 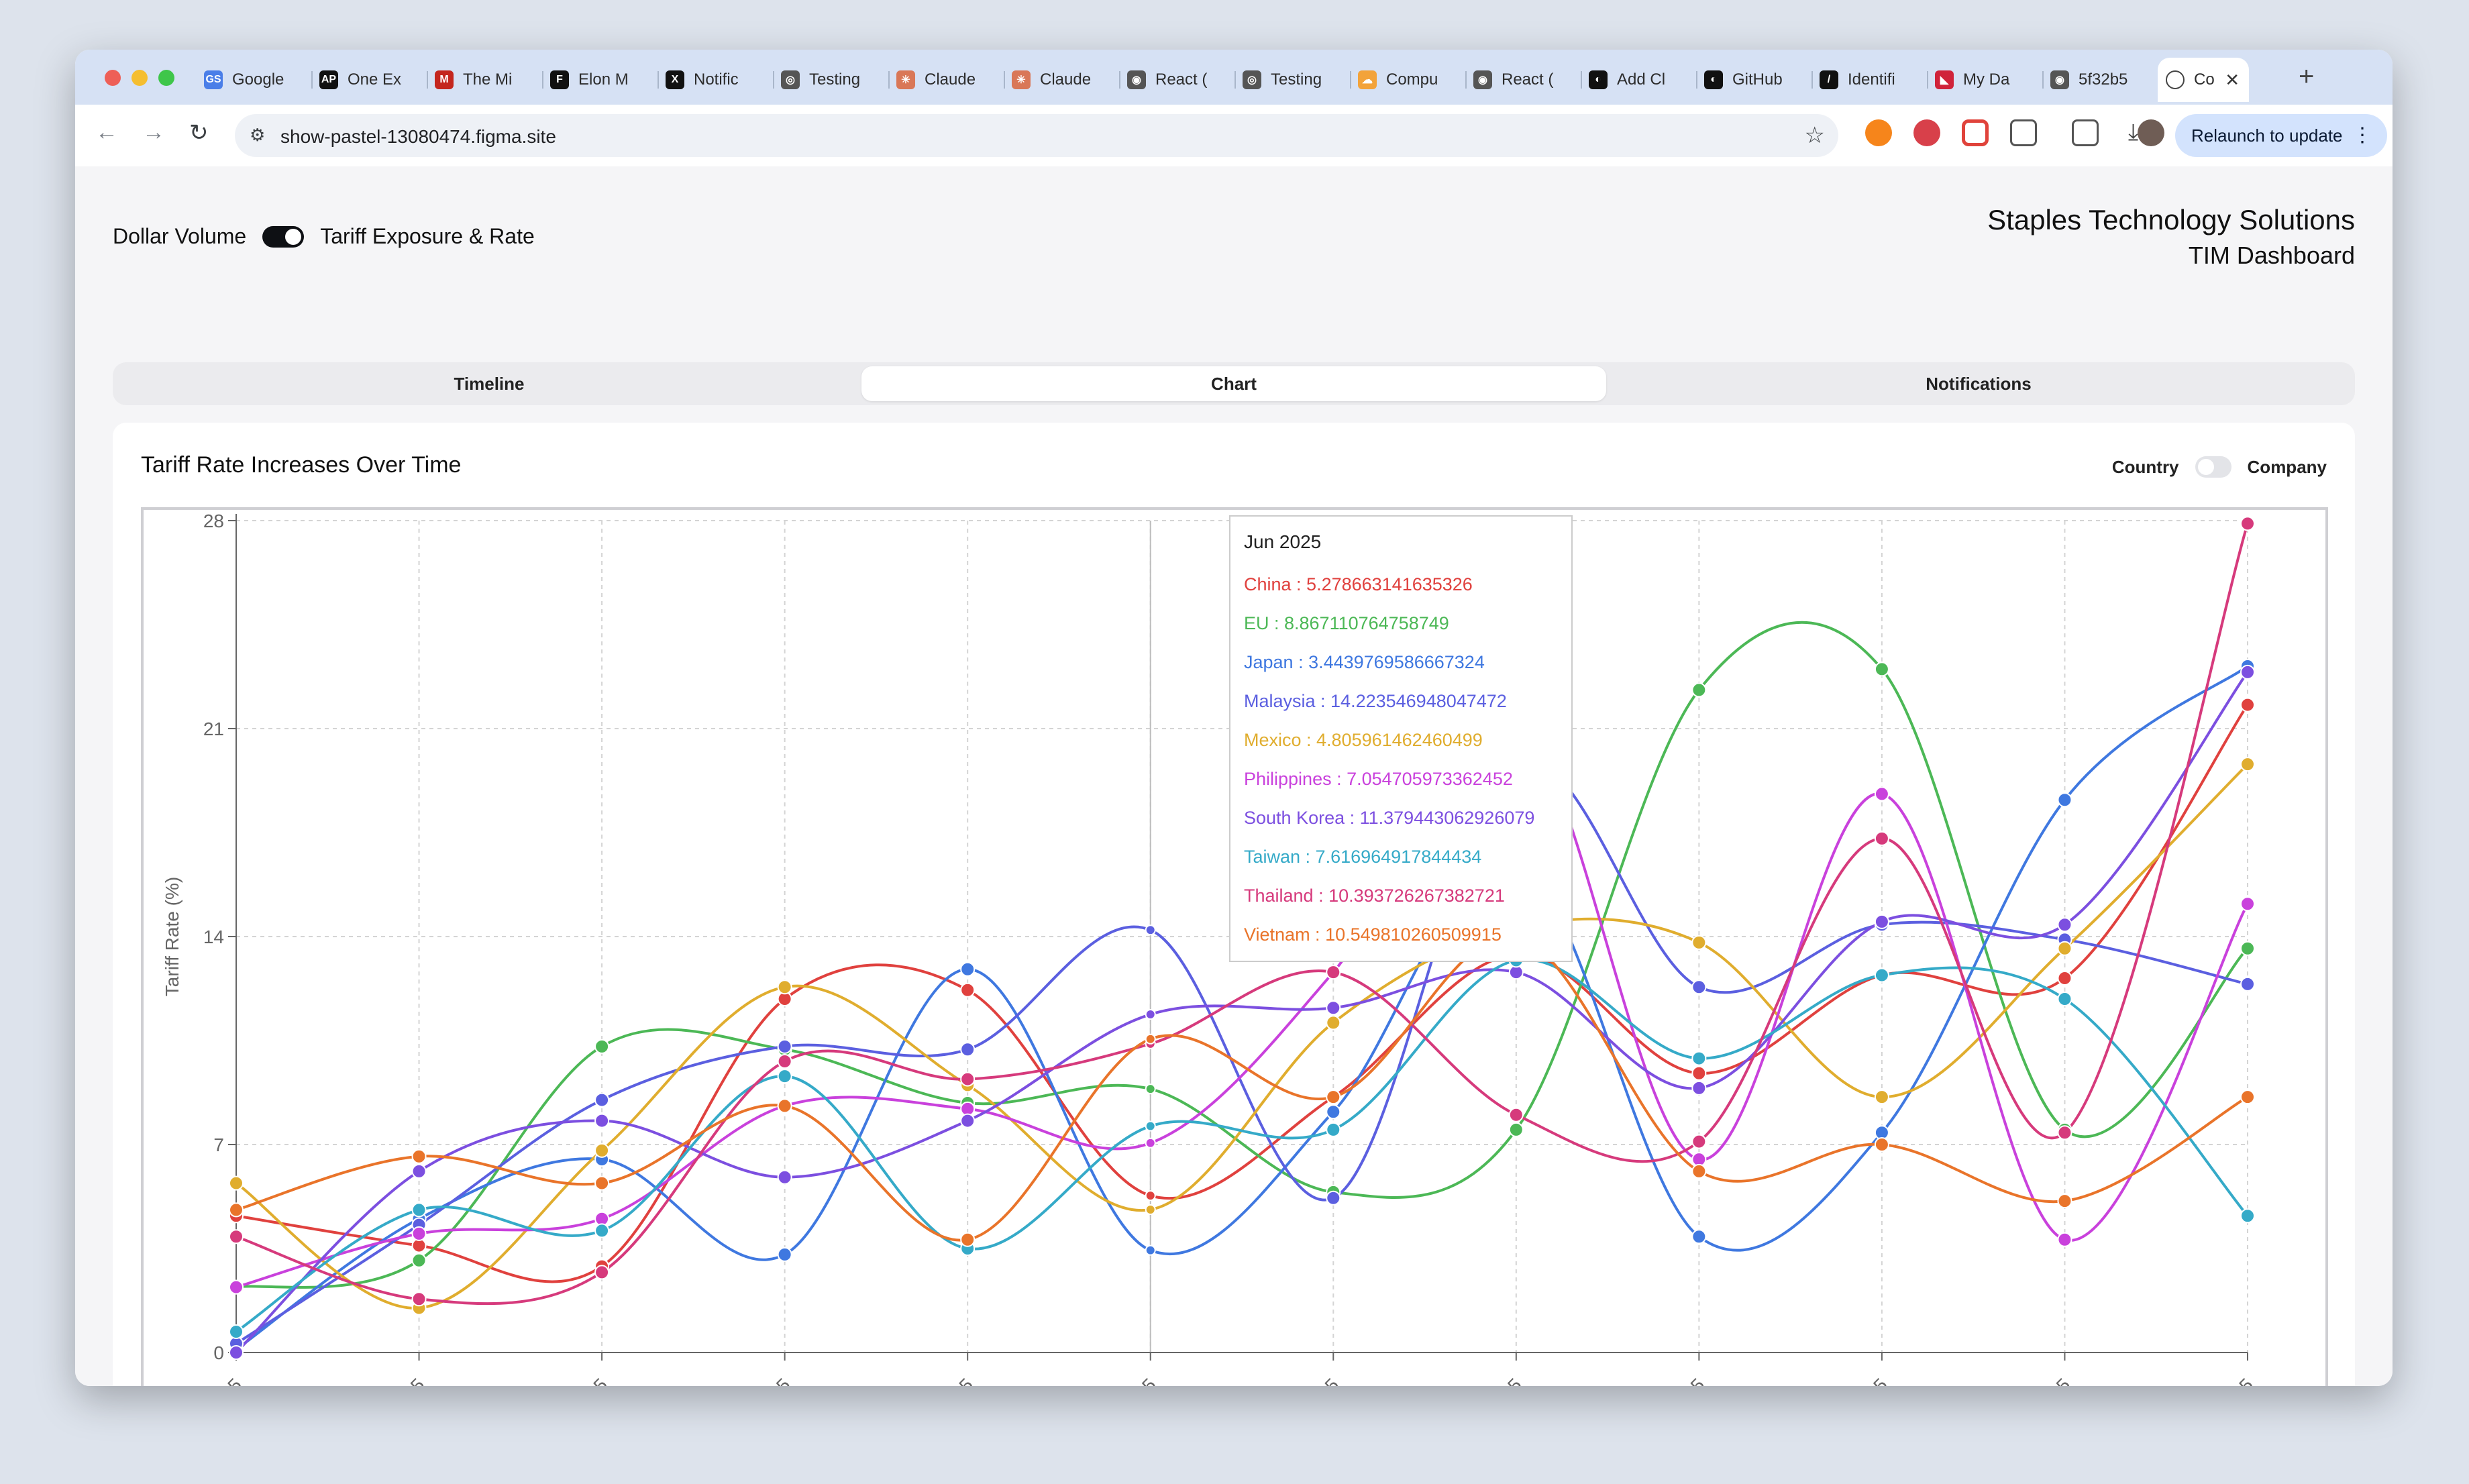 I want to click on bookmark-star-icon: ☆, so click(x=1815, y=135).